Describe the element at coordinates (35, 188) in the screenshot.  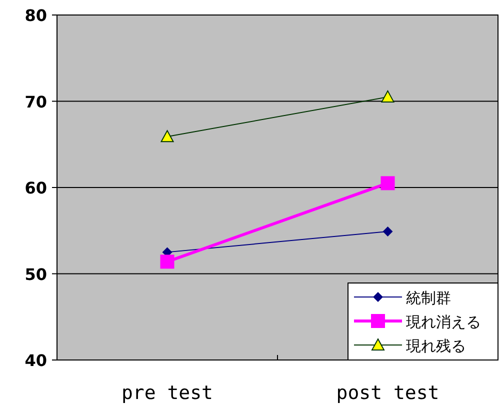
I see `y-tick-label: 60` at that location.